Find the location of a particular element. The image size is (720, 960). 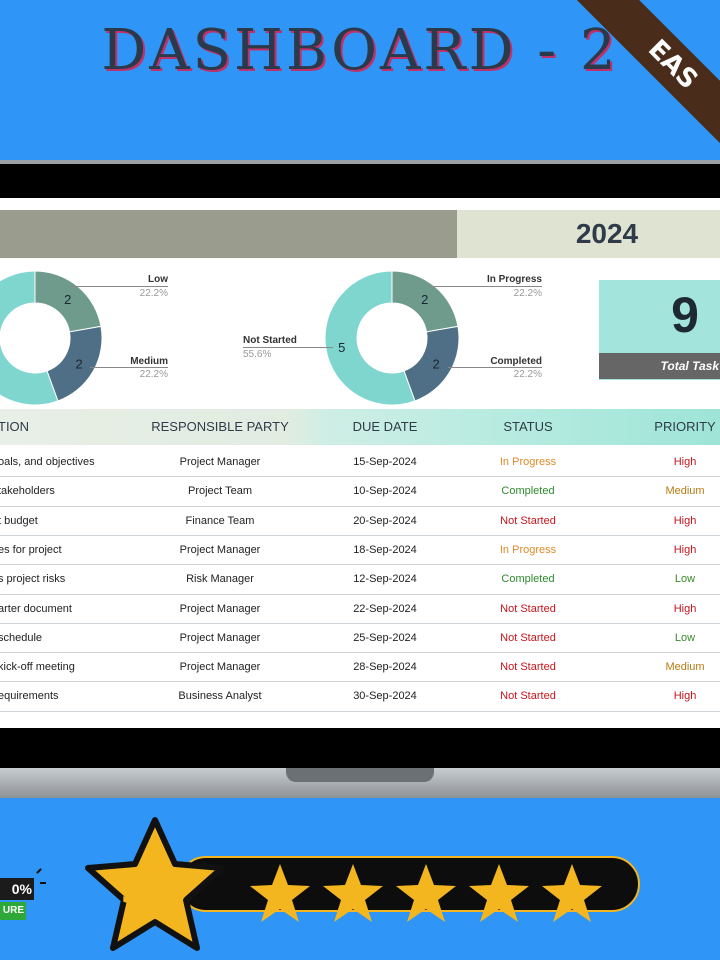

priority-low-label: Low is located at coordinates (158, 279).